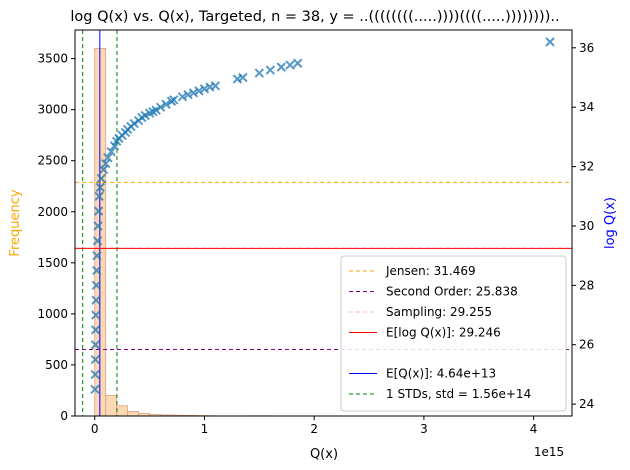 The width and height of the screenshot is (630, 470). I want to click on y-right-tick-label: 34, so click(586, 107).